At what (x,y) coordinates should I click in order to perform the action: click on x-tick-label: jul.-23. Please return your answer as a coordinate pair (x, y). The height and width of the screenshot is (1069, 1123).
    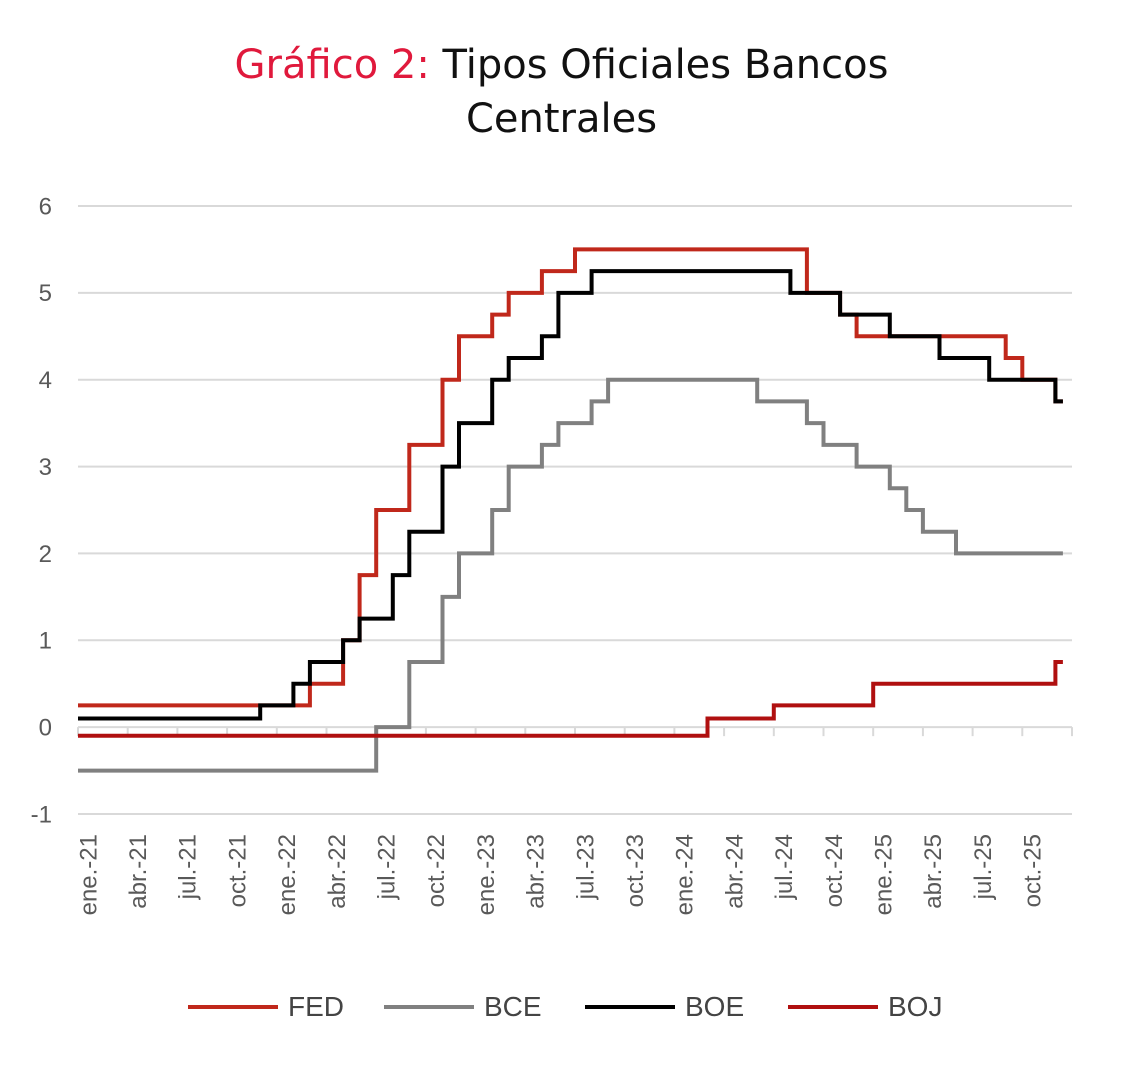
    Looking at the image, I should click on (585, 867).